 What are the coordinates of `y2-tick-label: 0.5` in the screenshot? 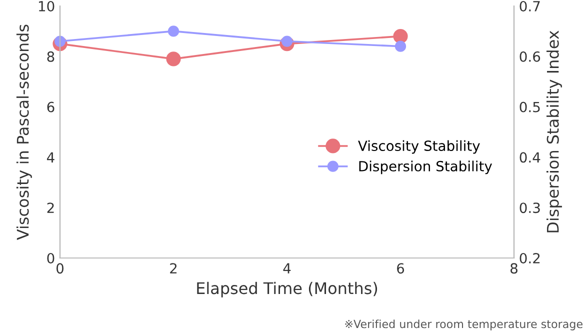 It's located at (530, 107).